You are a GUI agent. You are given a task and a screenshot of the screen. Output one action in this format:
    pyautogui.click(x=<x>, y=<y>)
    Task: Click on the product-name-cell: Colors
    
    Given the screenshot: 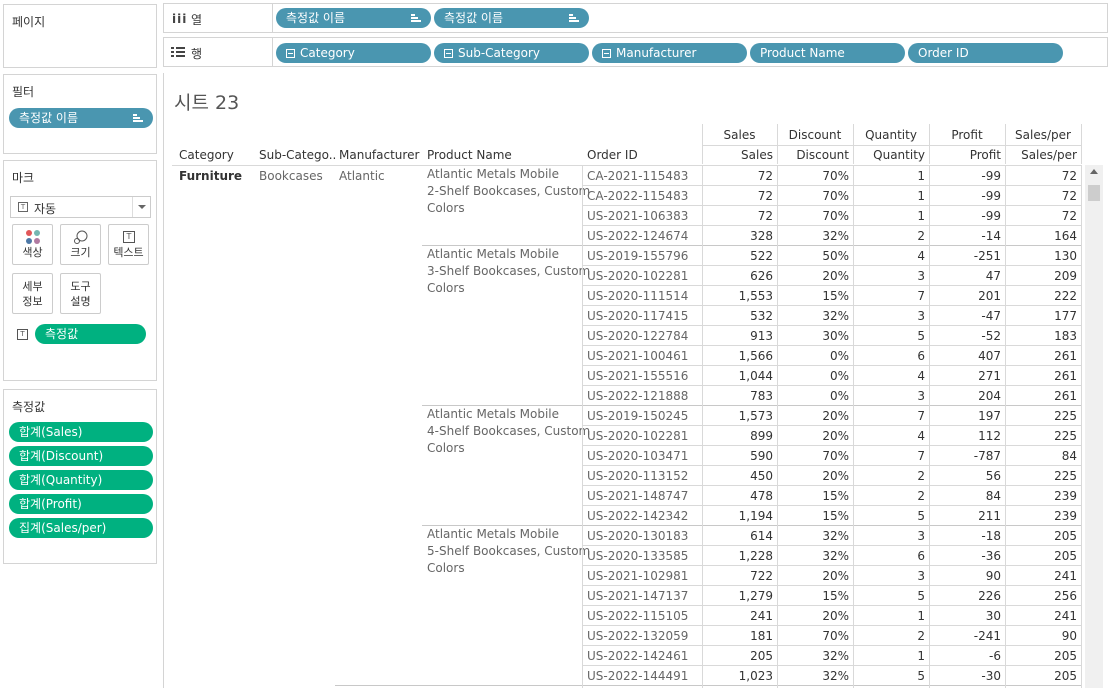 What is the action you would take?
    pyautogui.click(x=446, y=208)
    